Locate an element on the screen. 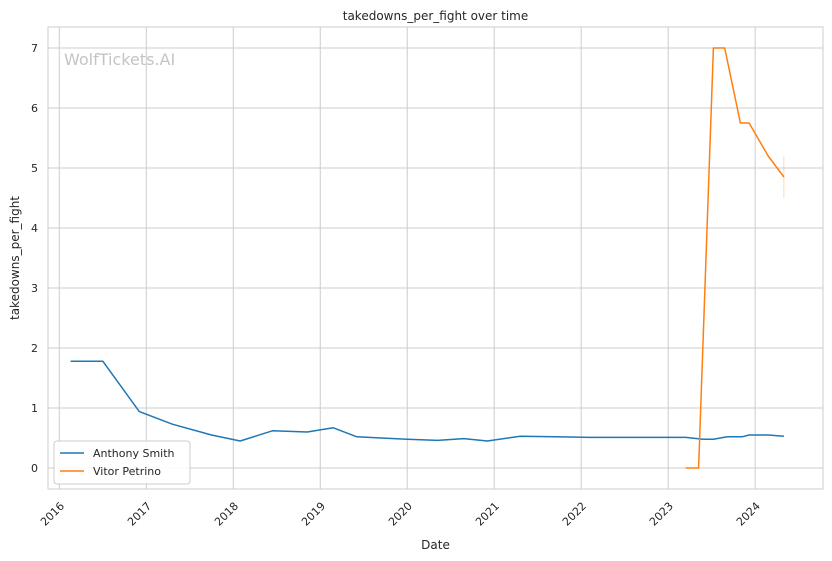 The height and width of the screenshot is (561, 832). x-tick-label: 2024 is located at coordinates (748, 514).